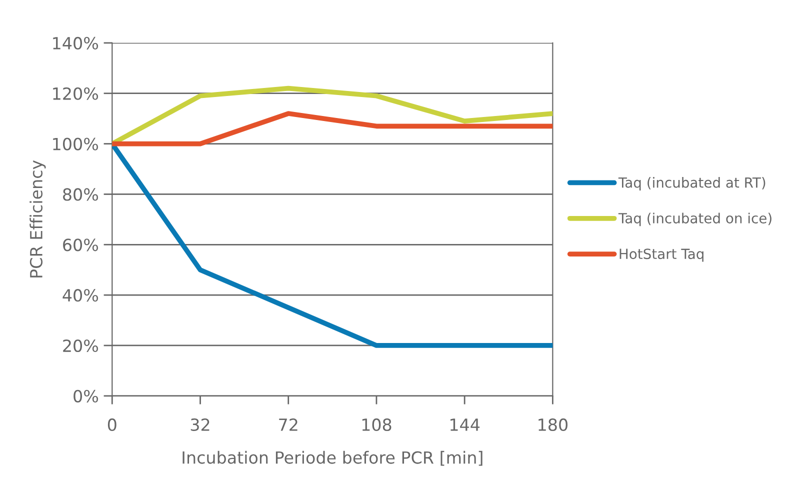 The image size is (801, 477). I want to click on y-tick-label: 60%, so click(80, 245).